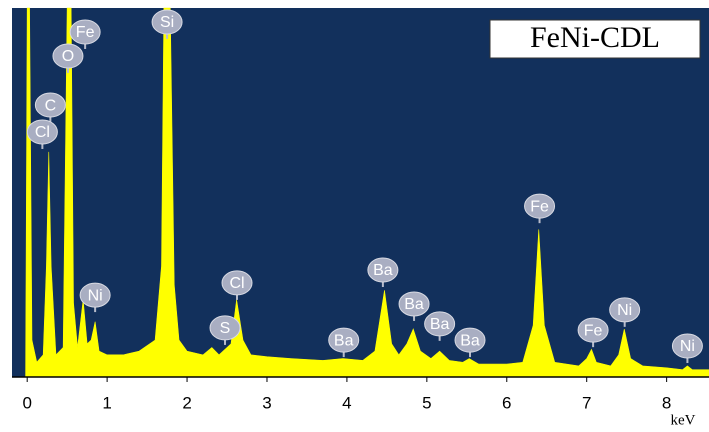  I want to click on chart-title: FeNi-CDL, so click(595, 37).